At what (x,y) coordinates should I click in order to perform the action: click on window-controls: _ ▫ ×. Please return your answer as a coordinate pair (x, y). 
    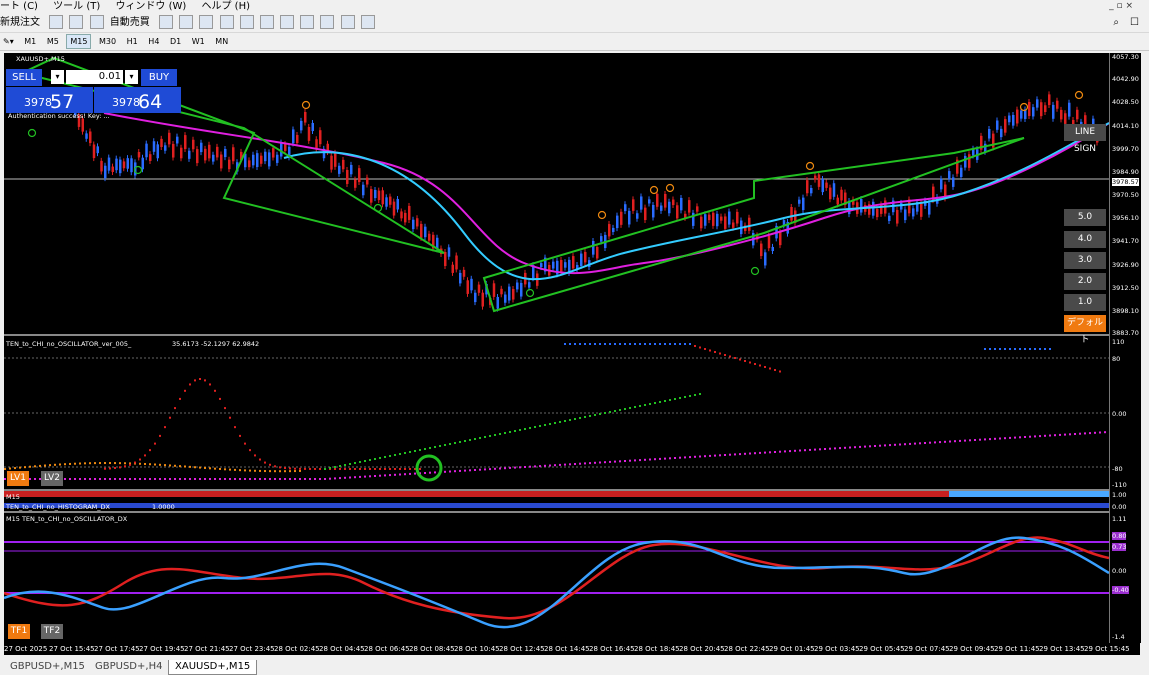
    Looking at the image, I should click on (1121, 6).